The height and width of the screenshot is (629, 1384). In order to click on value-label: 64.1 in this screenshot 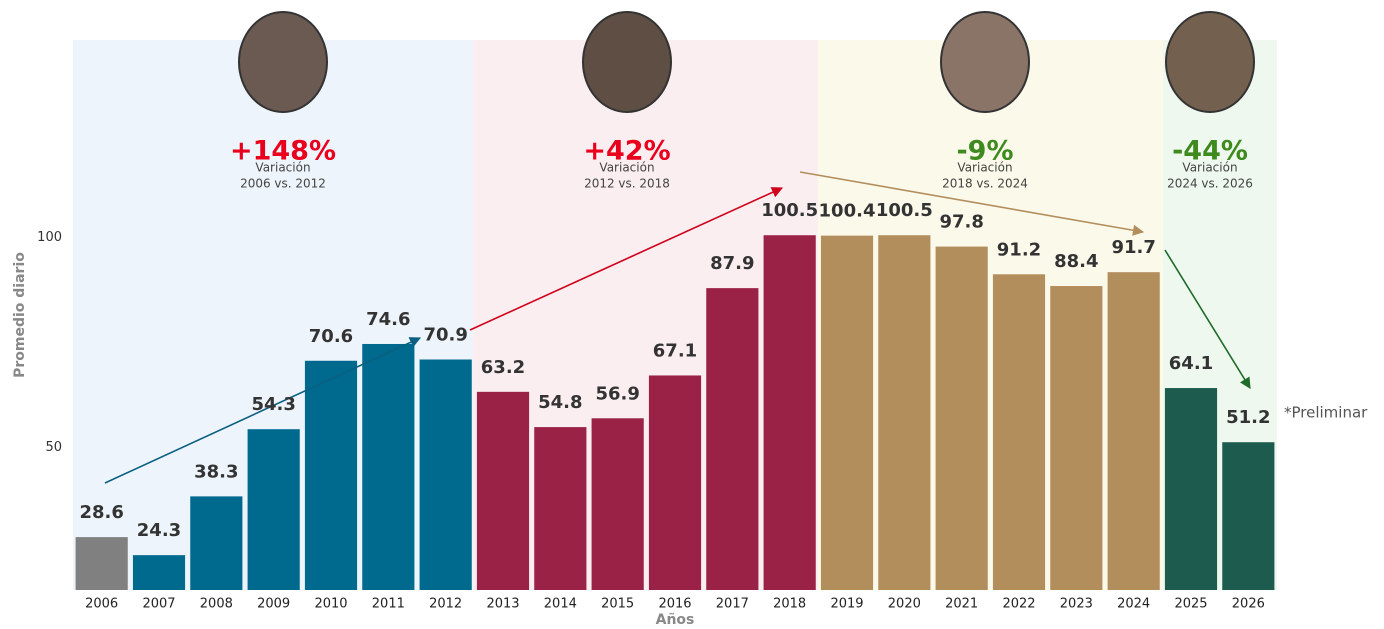, I will do `click(1191, 363)`.